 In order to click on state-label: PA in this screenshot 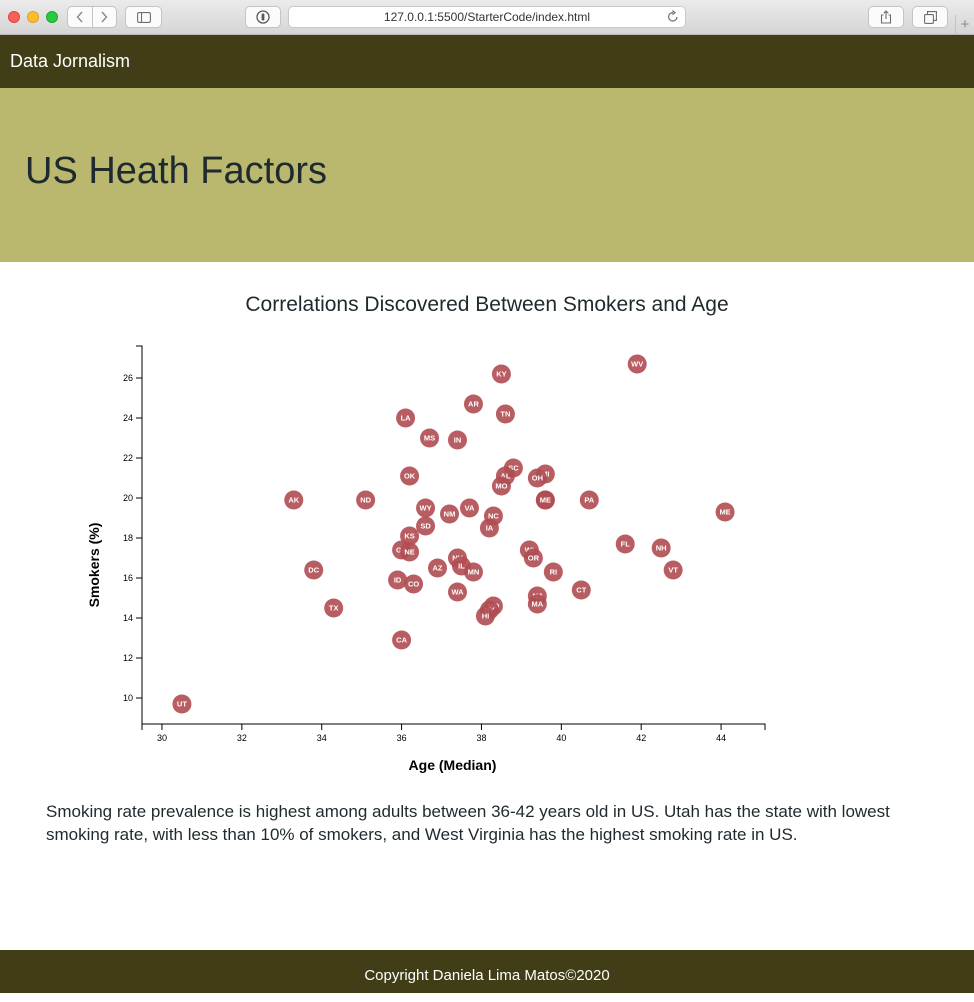, I will do `click(589, 500)`.